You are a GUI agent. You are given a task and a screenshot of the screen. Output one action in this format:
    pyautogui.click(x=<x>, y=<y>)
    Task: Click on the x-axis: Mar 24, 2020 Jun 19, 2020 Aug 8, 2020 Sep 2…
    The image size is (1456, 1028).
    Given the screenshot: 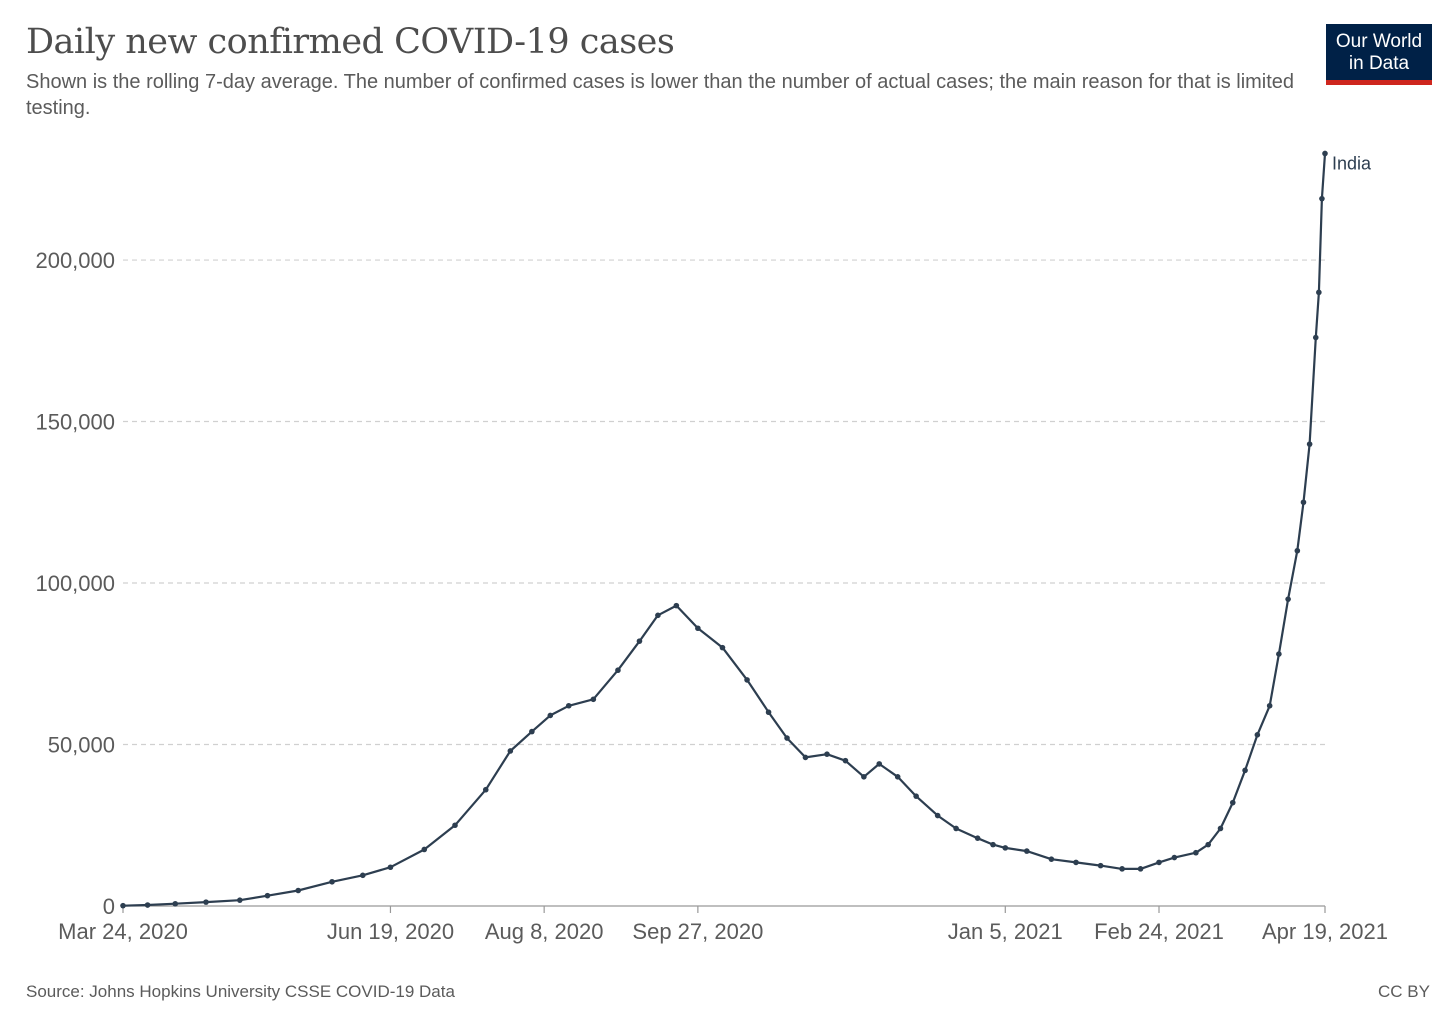 What is the action you would take?
    pyautogui.click(x=723, y=924)
    